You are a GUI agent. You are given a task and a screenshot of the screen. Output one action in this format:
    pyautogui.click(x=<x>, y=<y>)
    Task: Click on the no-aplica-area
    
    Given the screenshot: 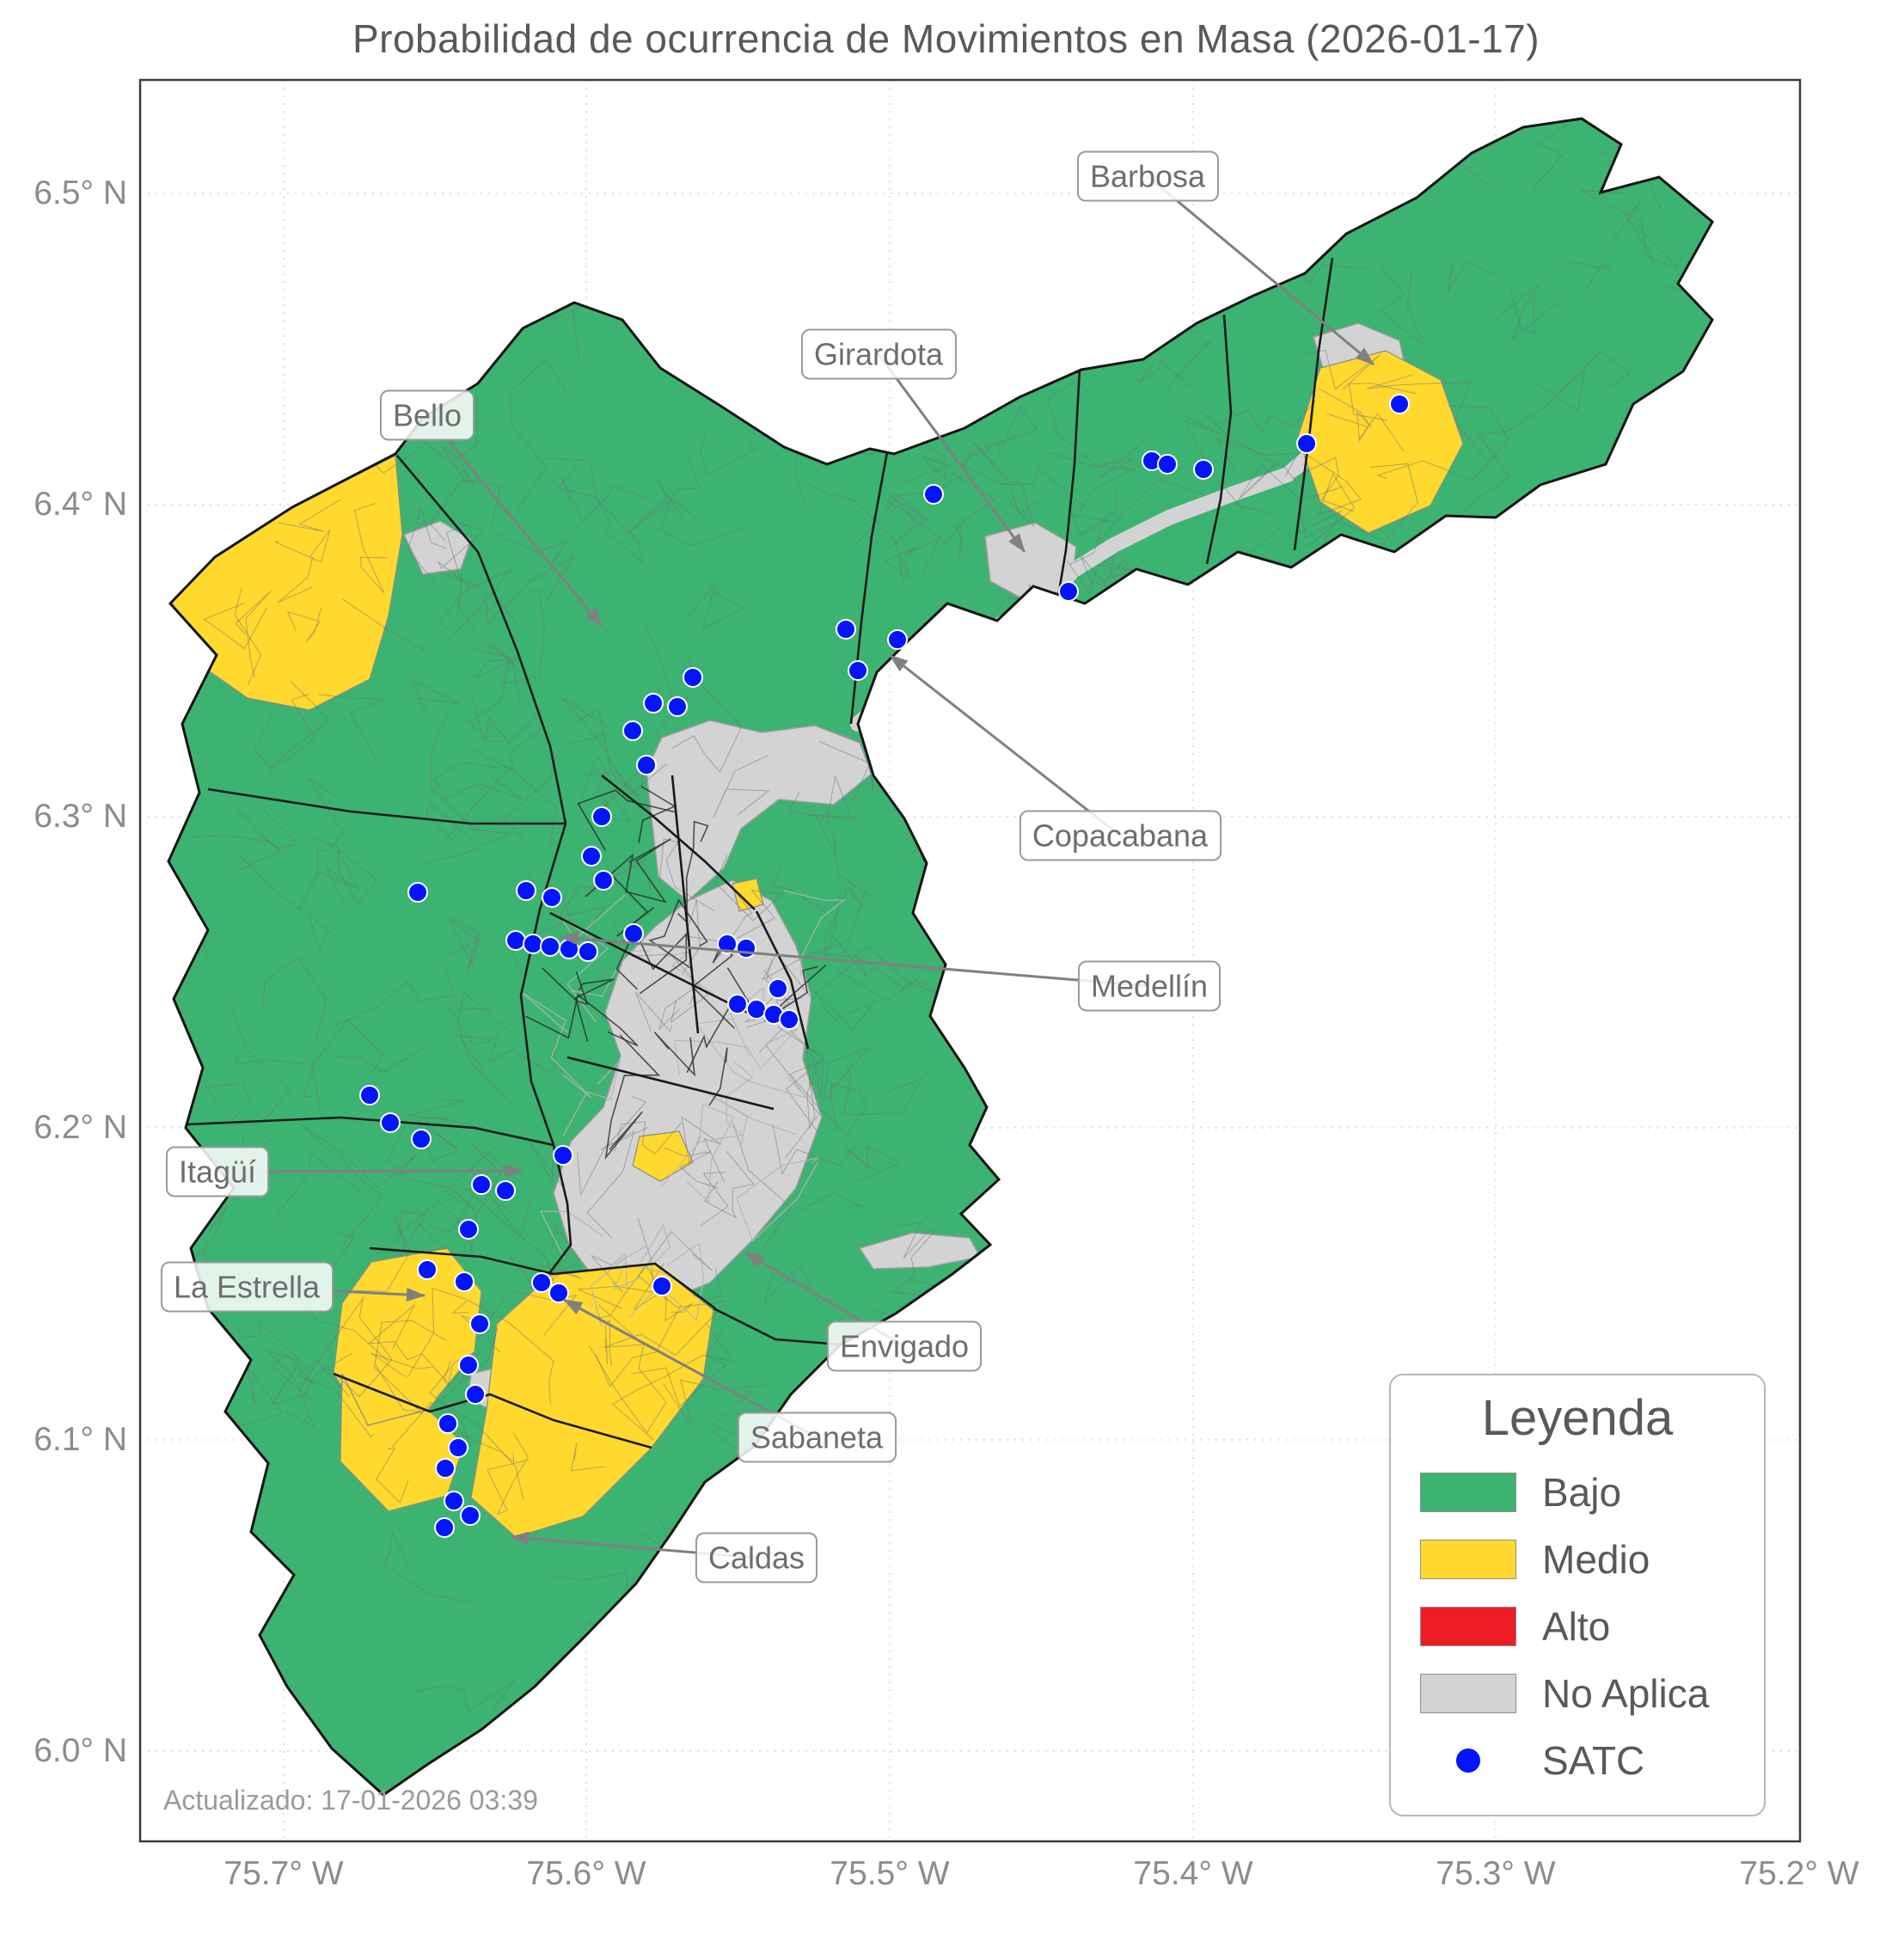 What is the action you would take?
    pyautogui.click(x=759, y=811)
    